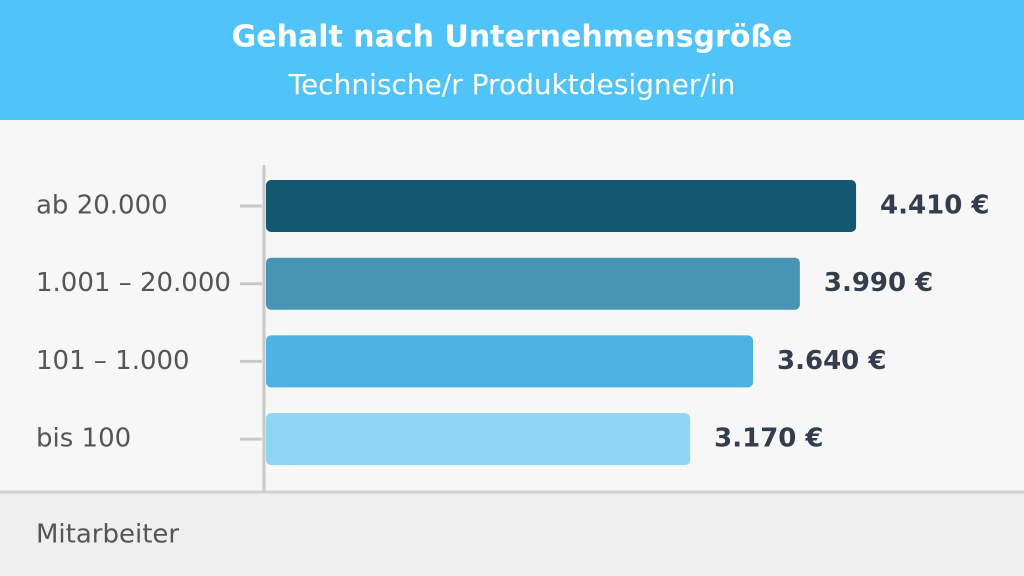 This screenshot has height=576, width=1024. What do you see at coordinates (133, 283) in the screenshot?
I see `y-tick-label: 1.001 – 20.000` at bounding box center [133, 283].